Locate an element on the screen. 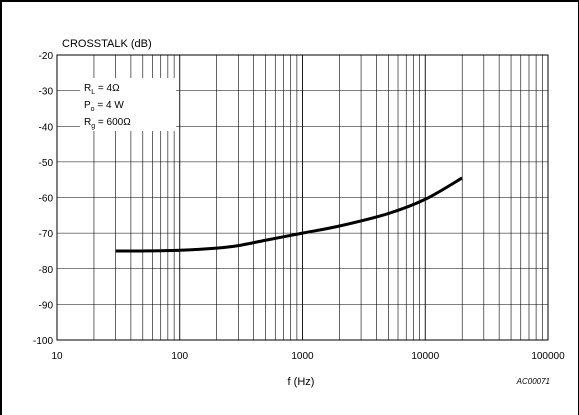  frame-left-border is located at coordinates (1, 207).